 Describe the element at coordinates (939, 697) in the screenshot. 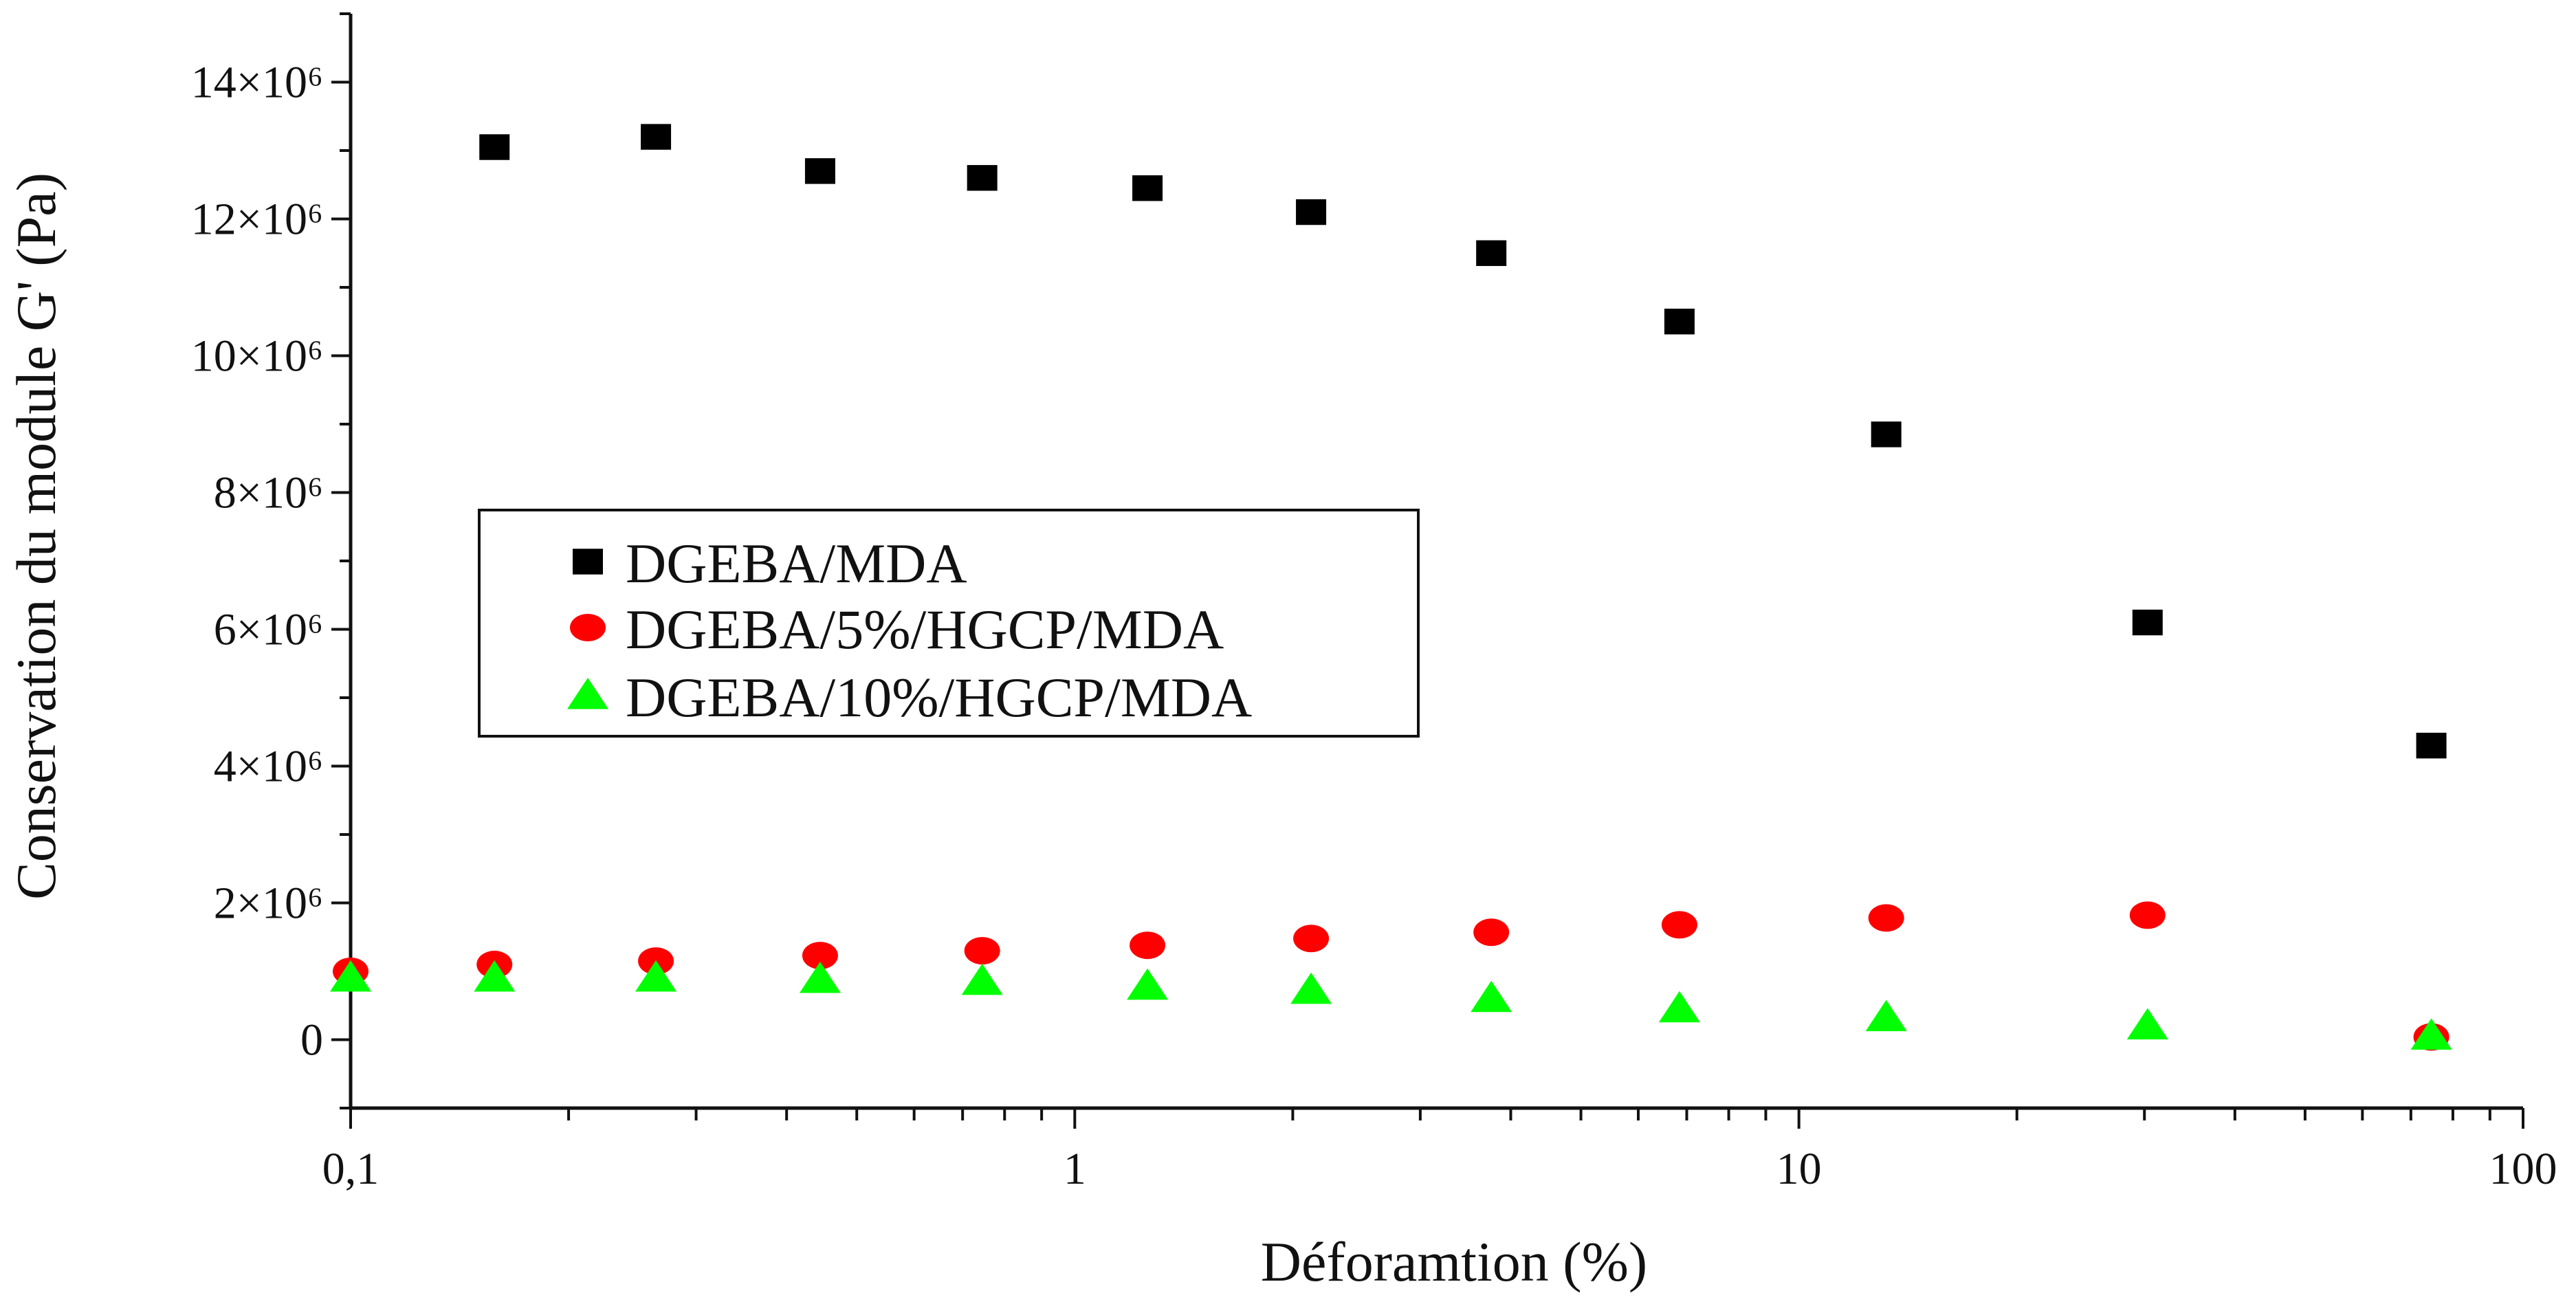

I see `legend-label: DGEBA/10%/HGCP/MDA` at that location.